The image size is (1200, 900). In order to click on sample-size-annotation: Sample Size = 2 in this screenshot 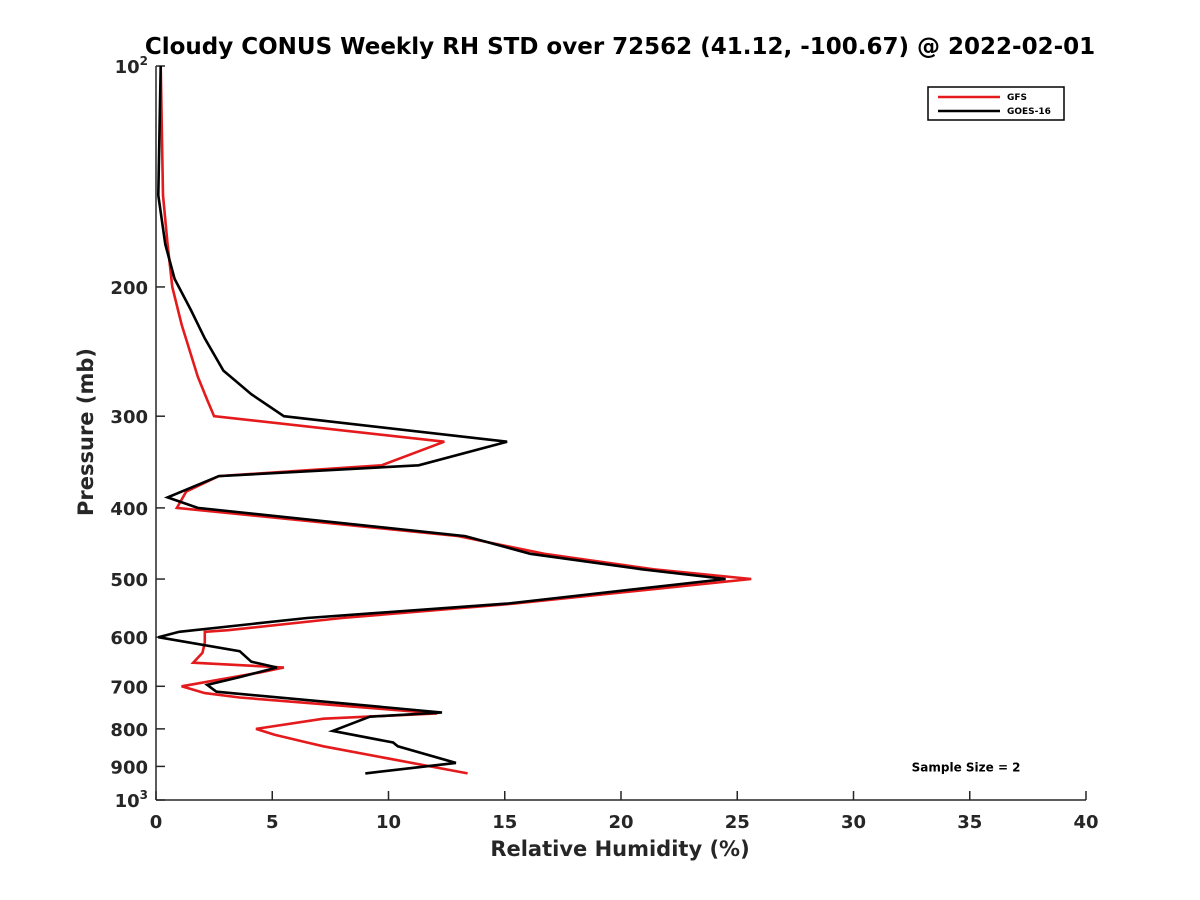, I will do `click(966, 767)`.